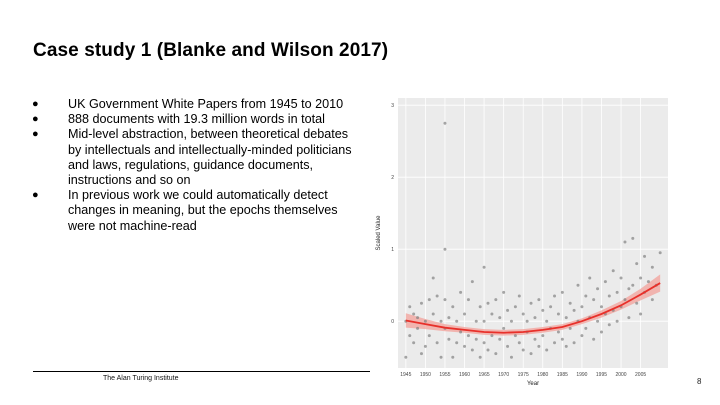  Describe the element at coordinates (464, 375) in the screenshot. I see `x-tick-label: 1960` at that location.